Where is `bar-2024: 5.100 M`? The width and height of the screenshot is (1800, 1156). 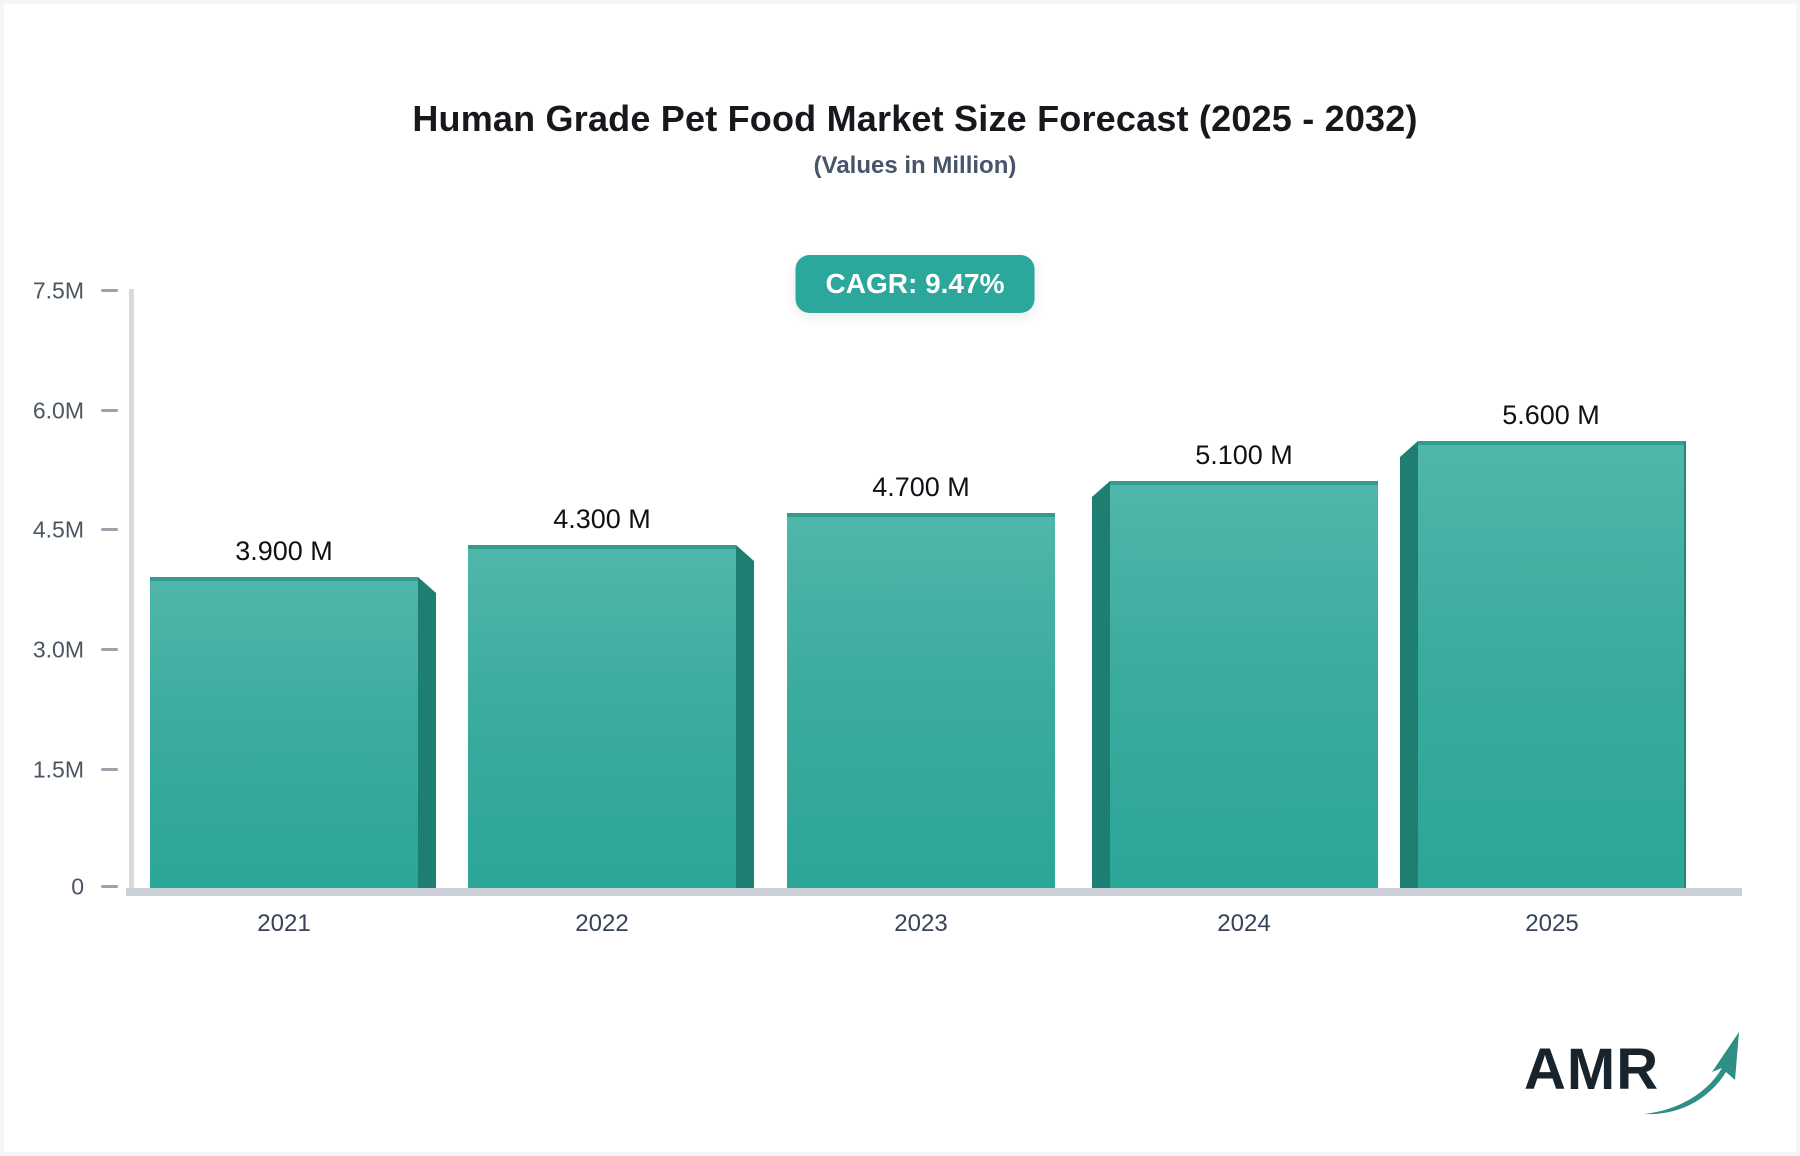 bar-2024: 5.100 M is located at coordinates (1244, 664).